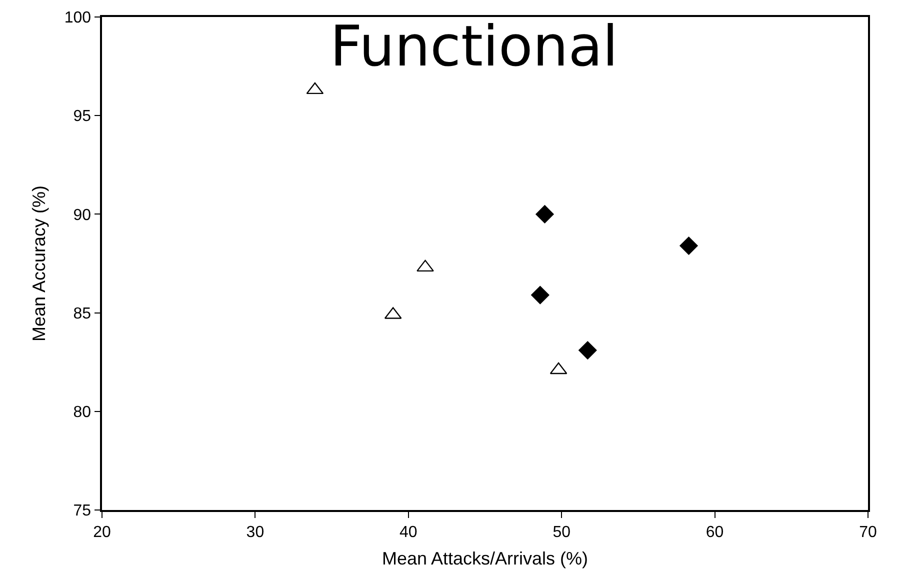  I want to click on x-tick-label: 70, so click(868, 532).